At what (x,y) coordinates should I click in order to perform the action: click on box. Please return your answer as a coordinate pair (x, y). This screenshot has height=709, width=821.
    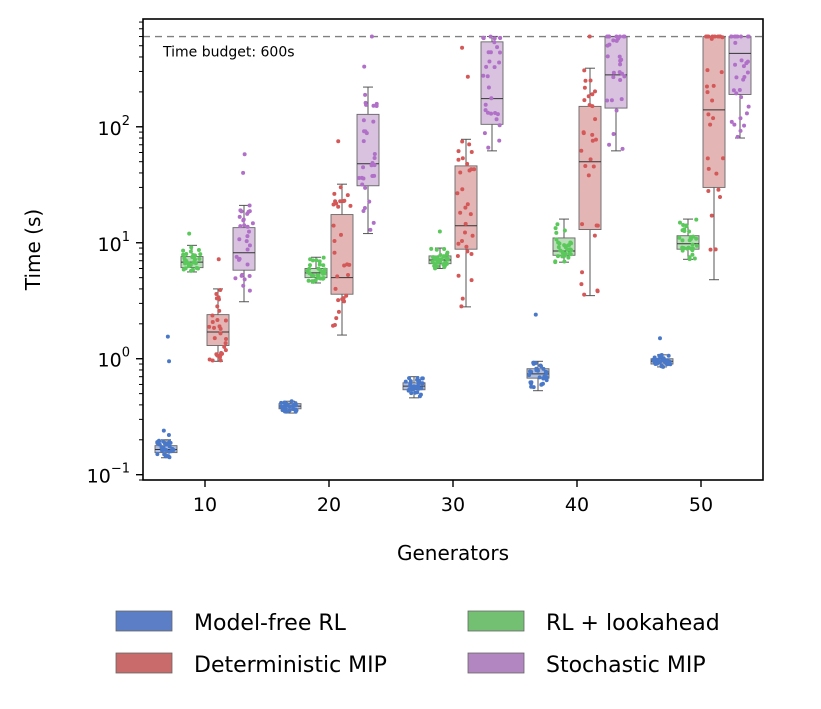
    Looking at the image, I should click on (714, 112).